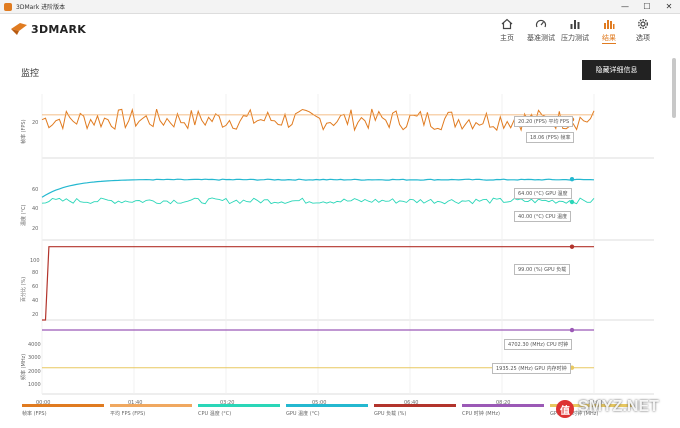 The image size is (680, 428). I want to click on load-tick-100: 100, so click(35, 261).